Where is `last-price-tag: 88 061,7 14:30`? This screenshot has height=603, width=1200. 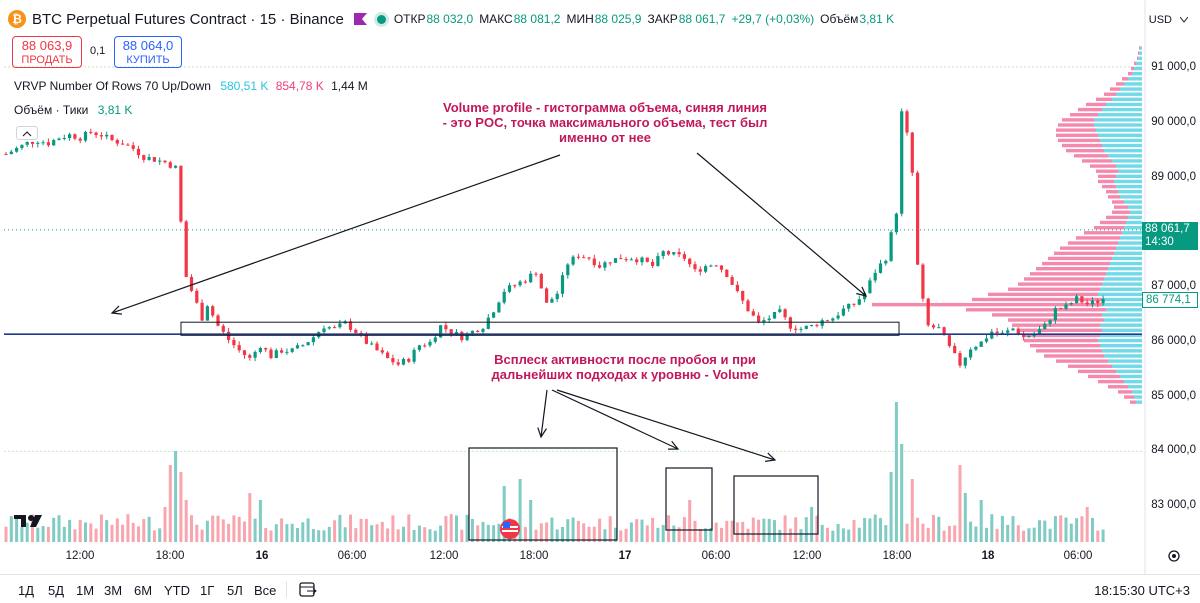 last-price-tag: 88 061,7 14:30 is located at coordinates (1170, 236).